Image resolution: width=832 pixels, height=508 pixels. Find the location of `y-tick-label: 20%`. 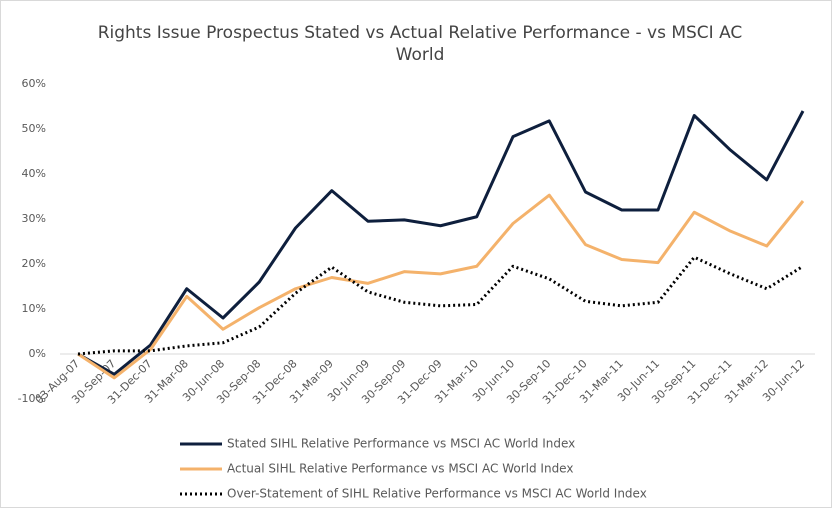

y-tick-label: 20% is located at coordinates (34, 263).